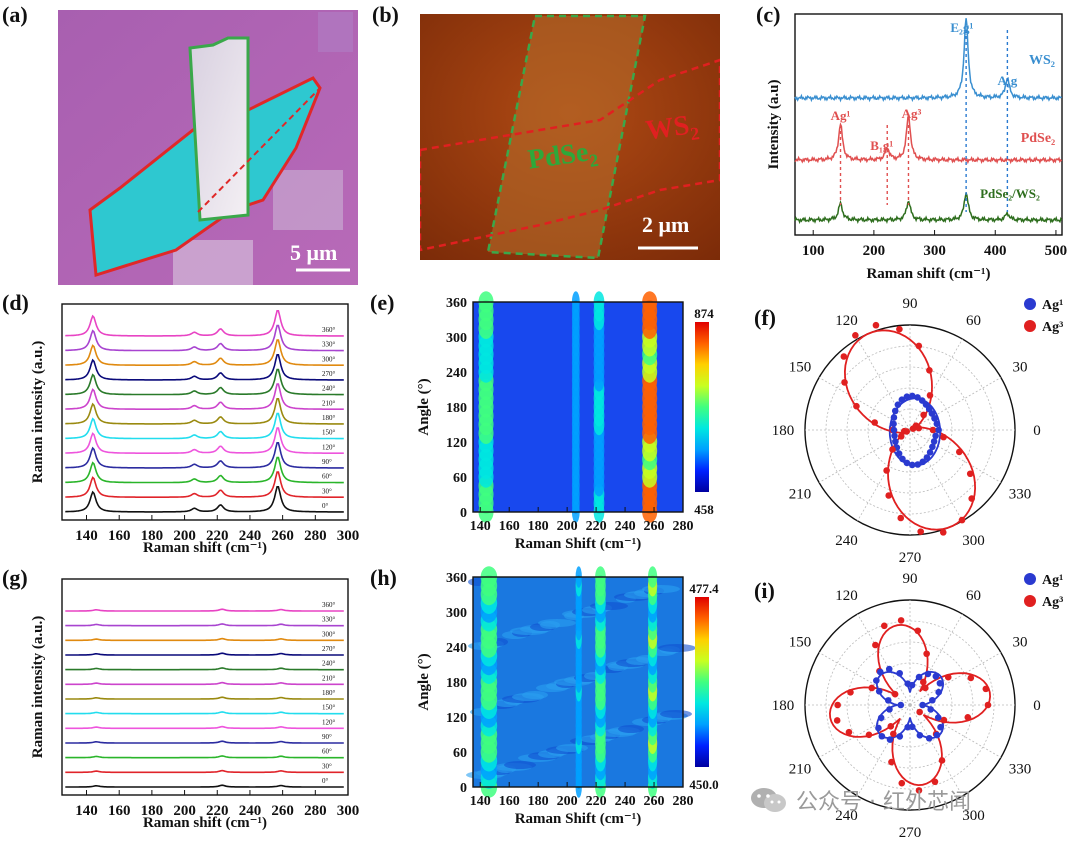 The image size is (1080, 845). I want to click on angle-tick-label-f: 60, so click(973, 321).